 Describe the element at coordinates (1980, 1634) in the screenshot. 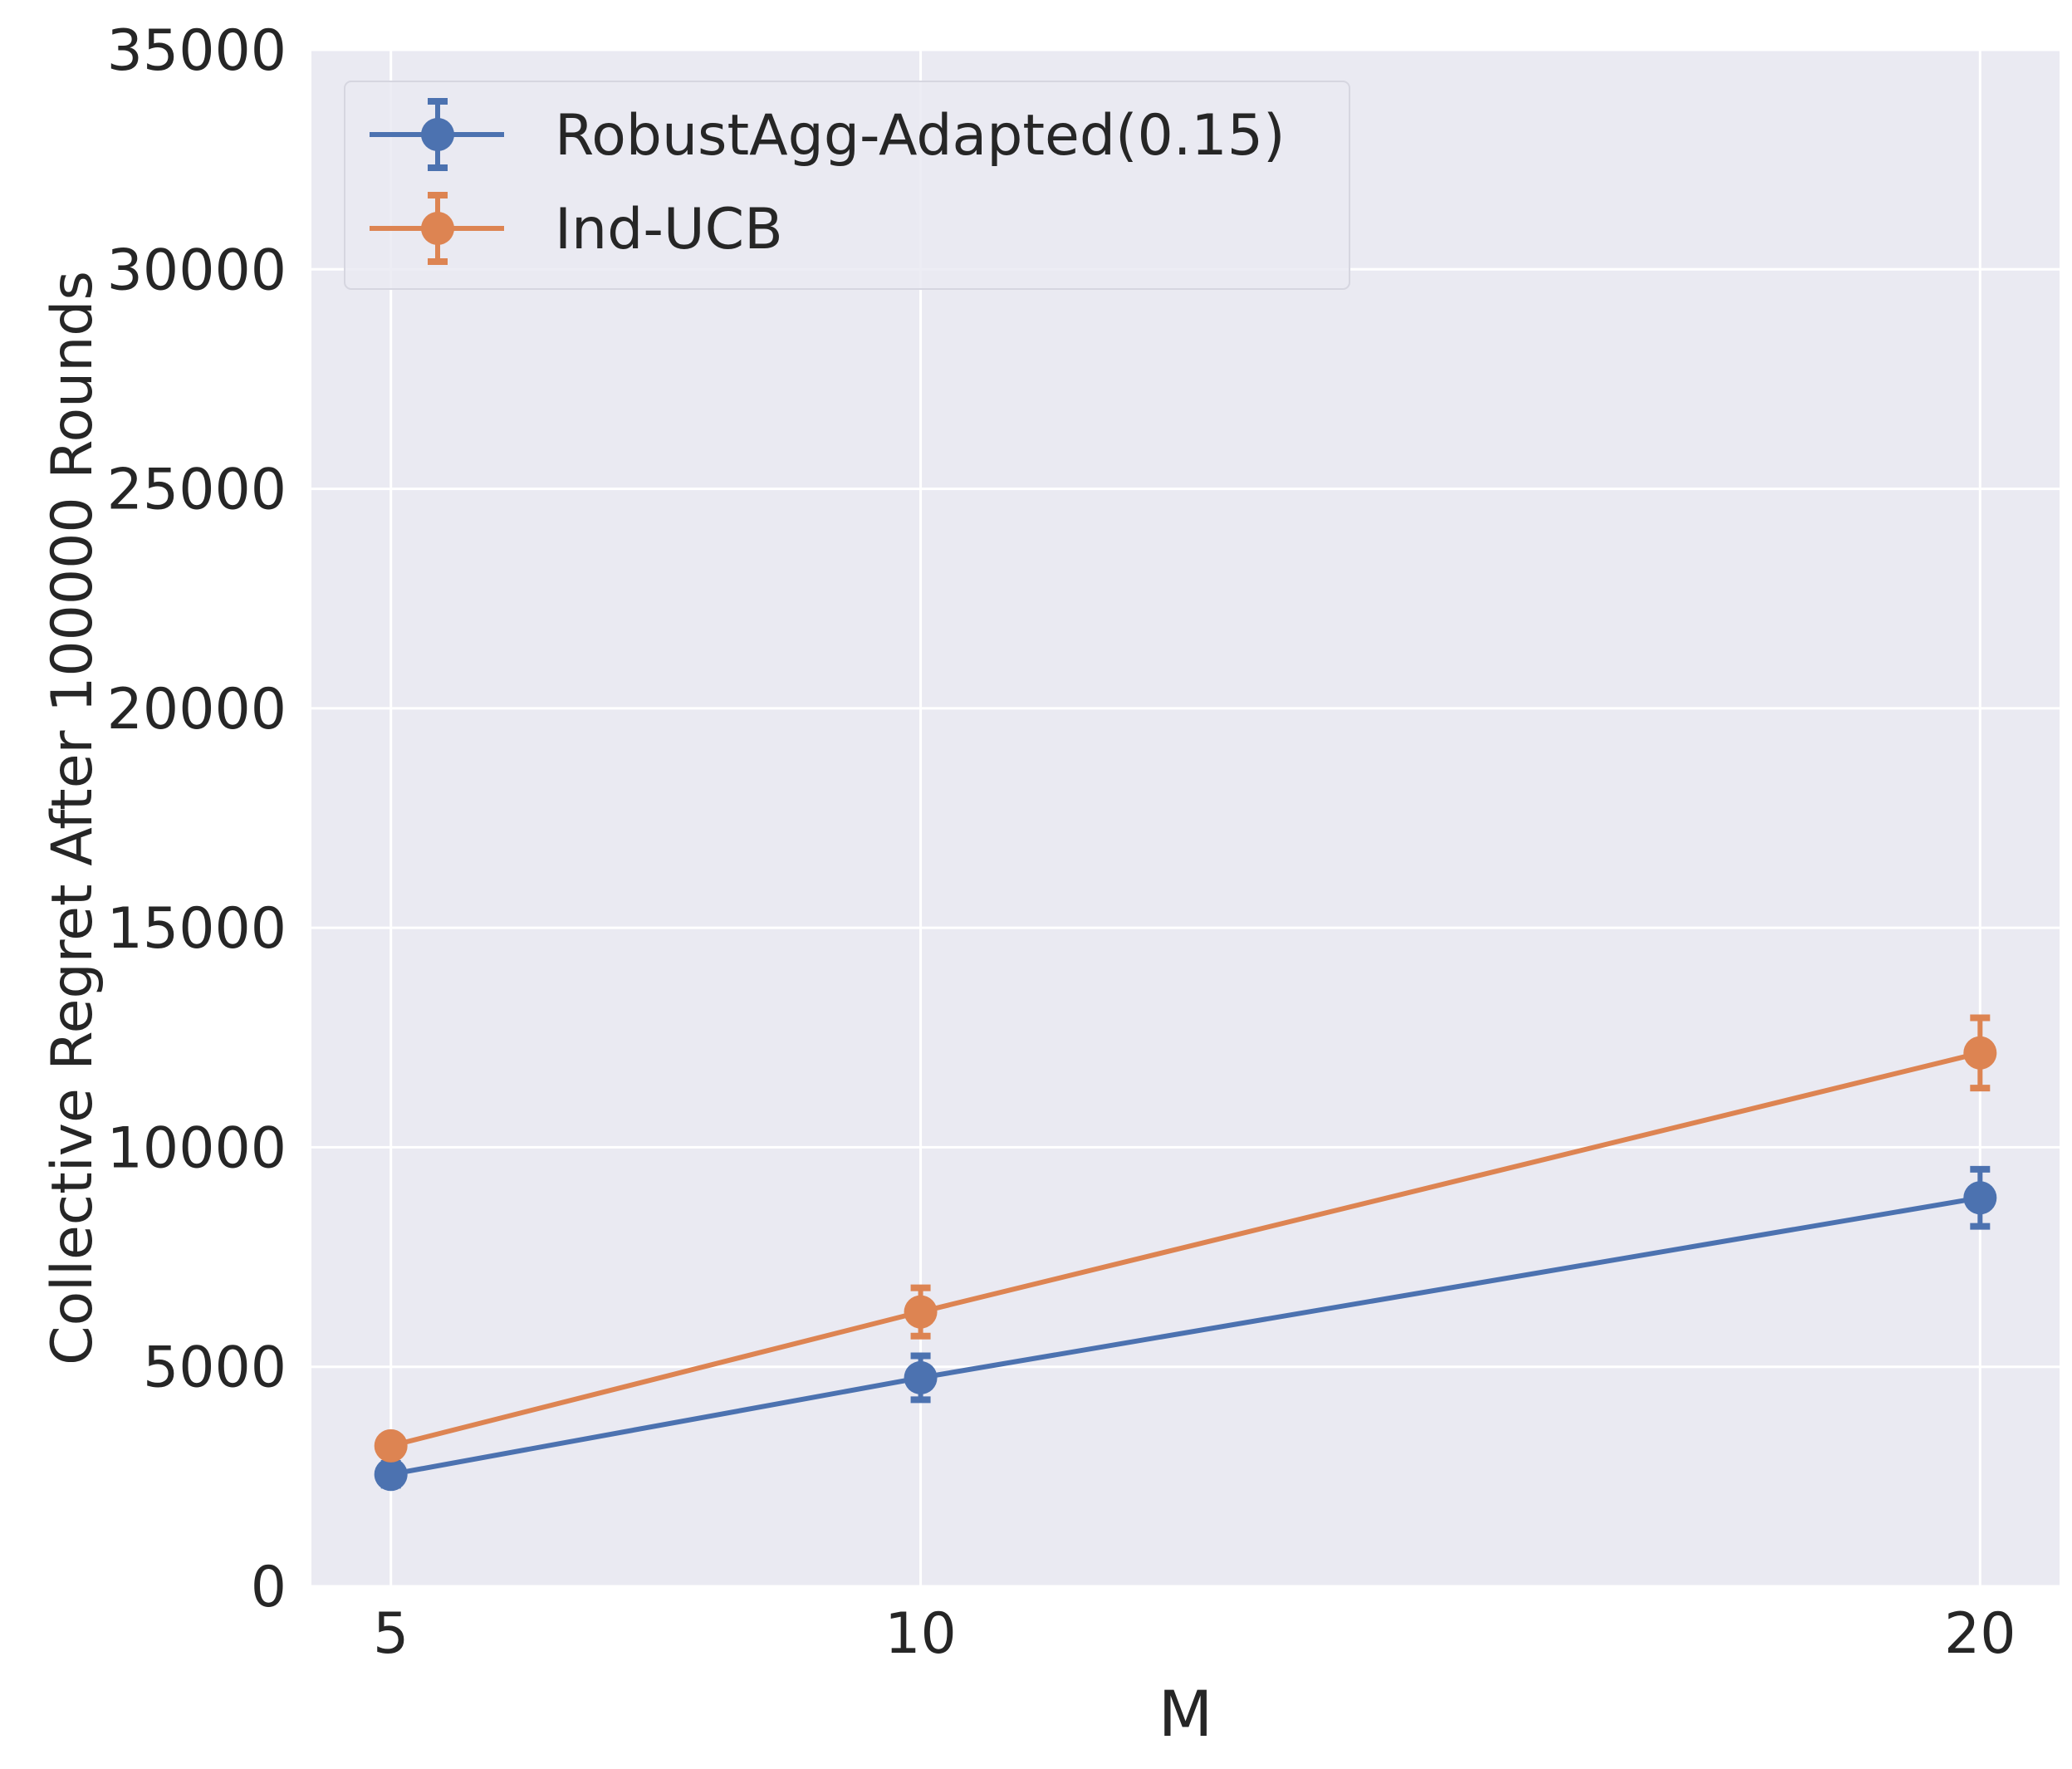

I see `x-tick-label: 20` at that location.